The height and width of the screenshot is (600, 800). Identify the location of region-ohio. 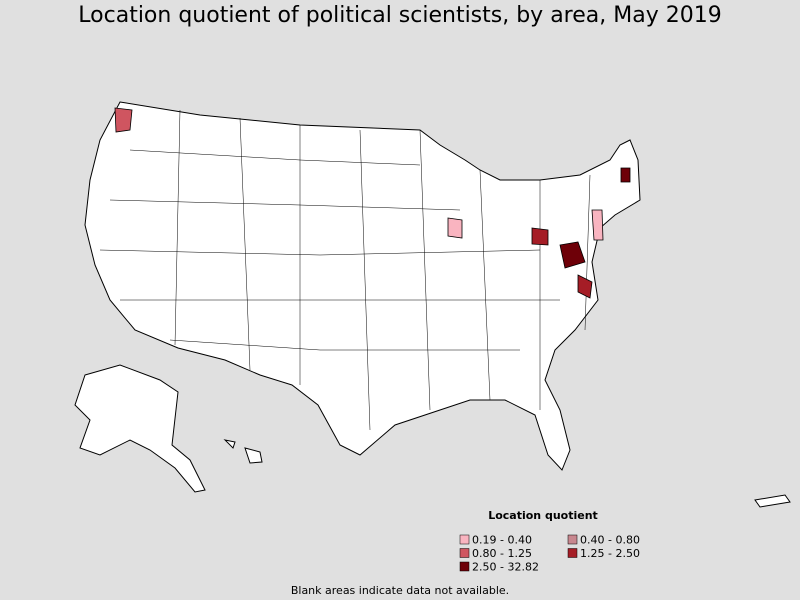
(540, 236).